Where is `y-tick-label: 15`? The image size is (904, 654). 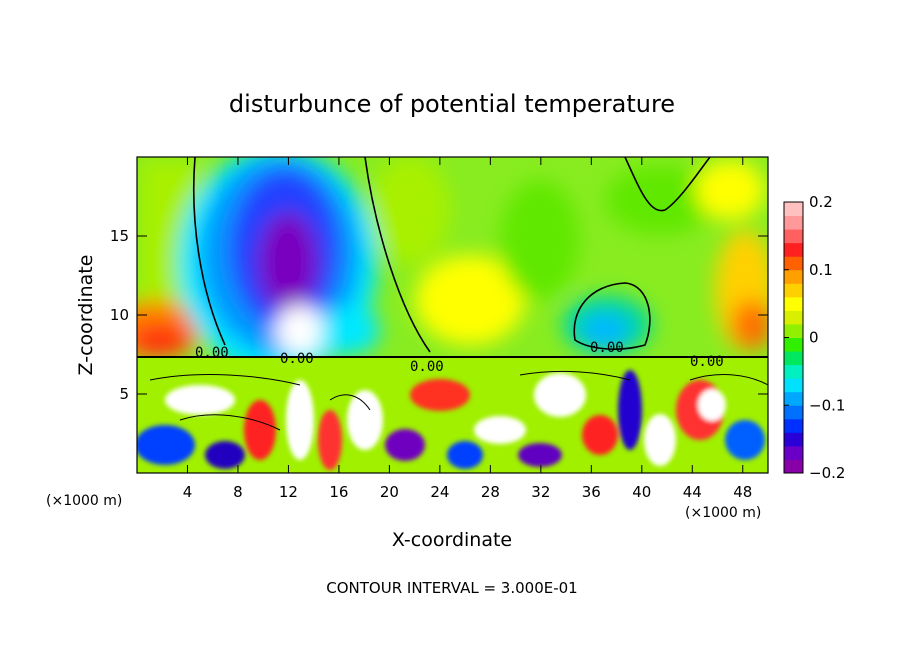 y-tick-label: 15 is located at coordinates (119, 236).